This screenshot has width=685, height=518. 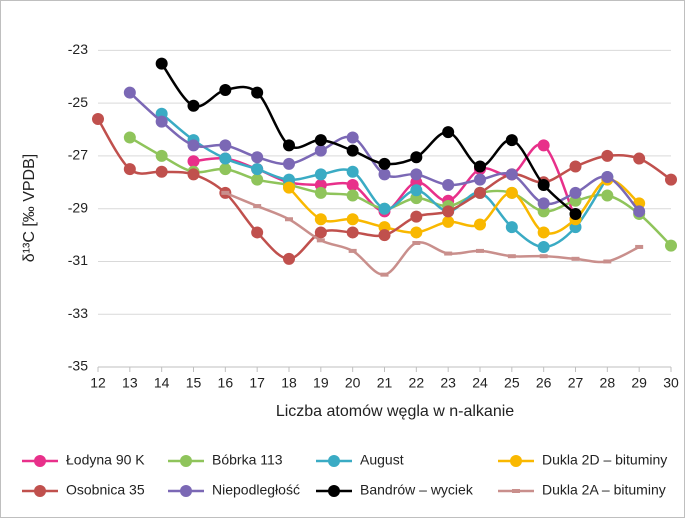 I want to click on y-tick-label: -35, so click(x=78, y=366).